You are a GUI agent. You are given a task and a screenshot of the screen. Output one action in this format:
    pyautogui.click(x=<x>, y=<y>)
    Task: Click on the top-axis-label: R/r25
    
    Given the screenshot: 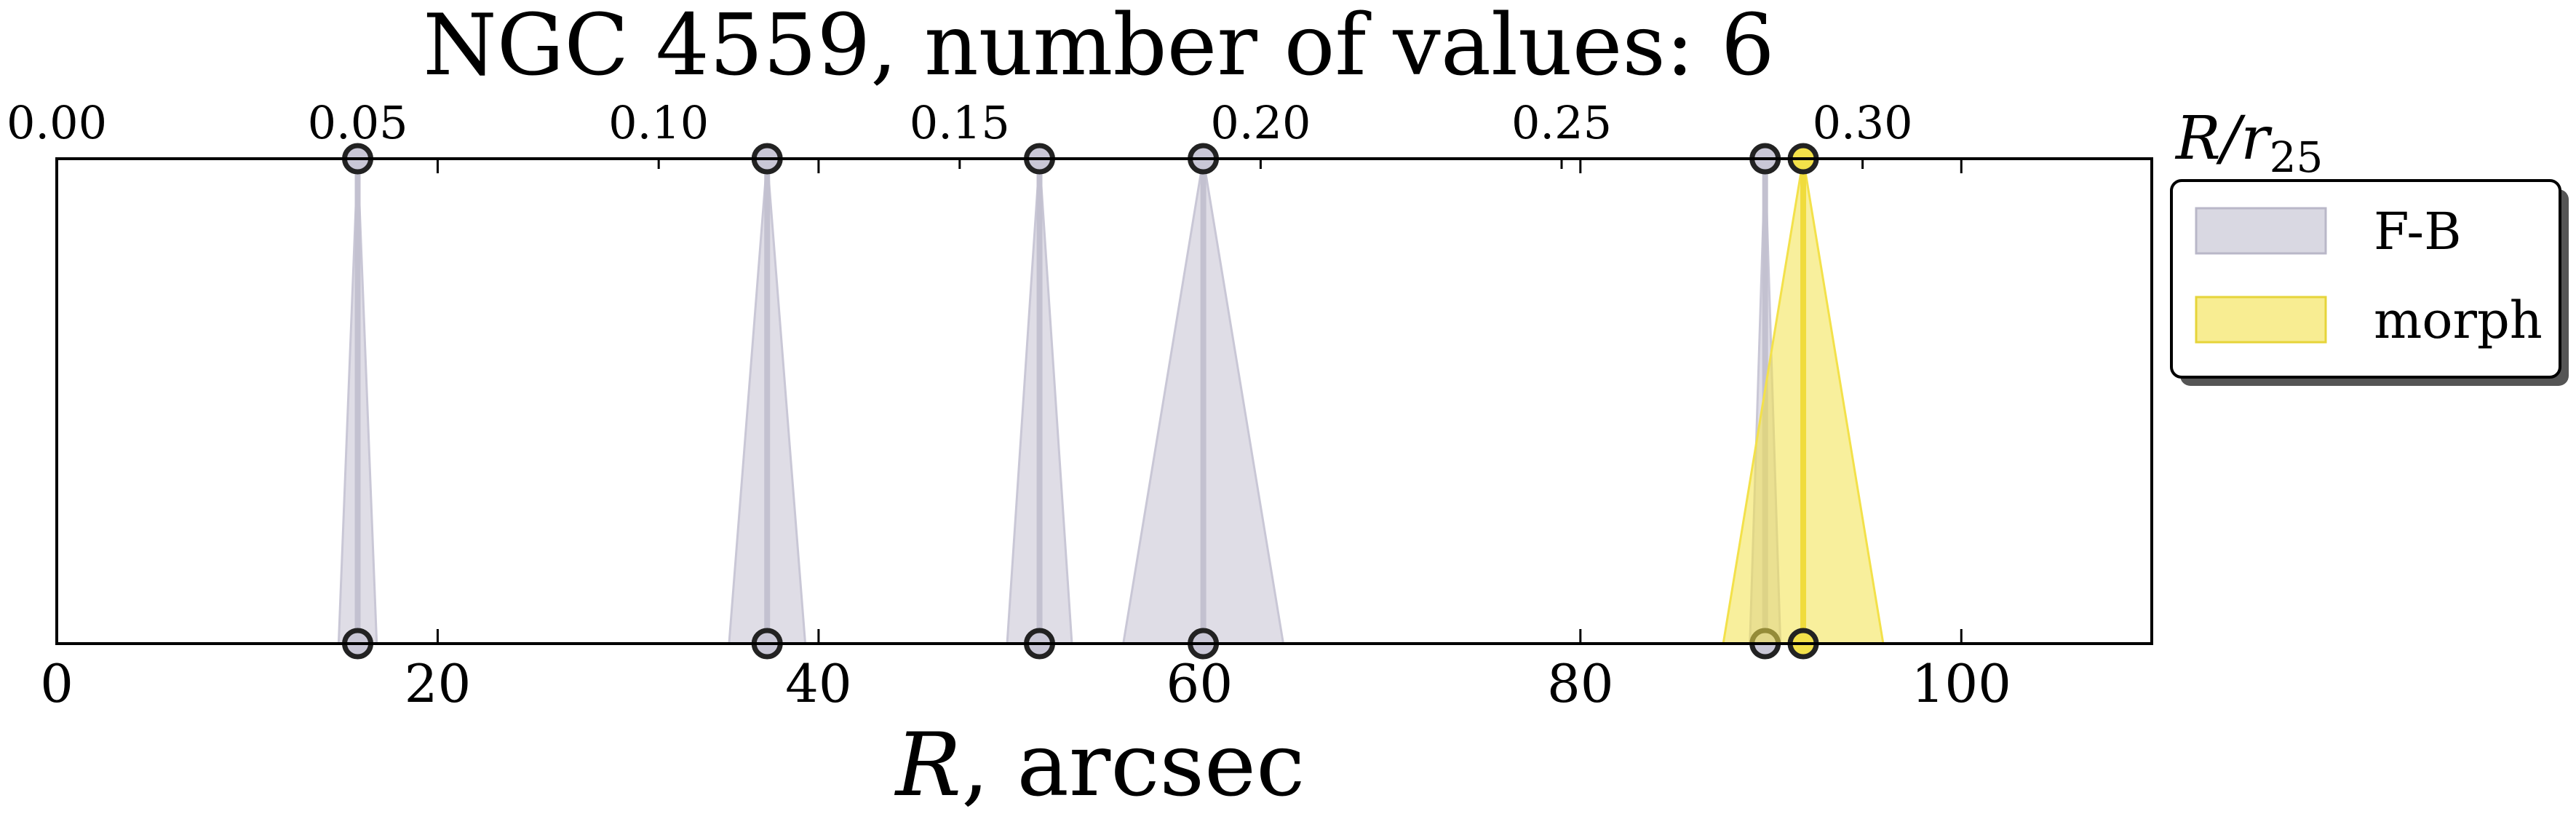 What is the action you would take?
    pyautogui.click(x=2248, y=143)
    